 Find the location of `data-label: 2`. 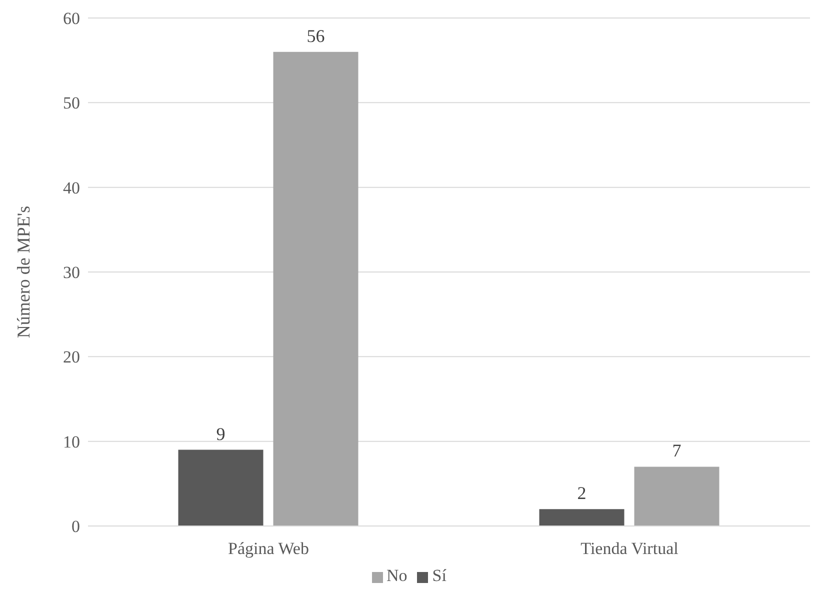

data-label: 2 is located at coordinates (581, 493).